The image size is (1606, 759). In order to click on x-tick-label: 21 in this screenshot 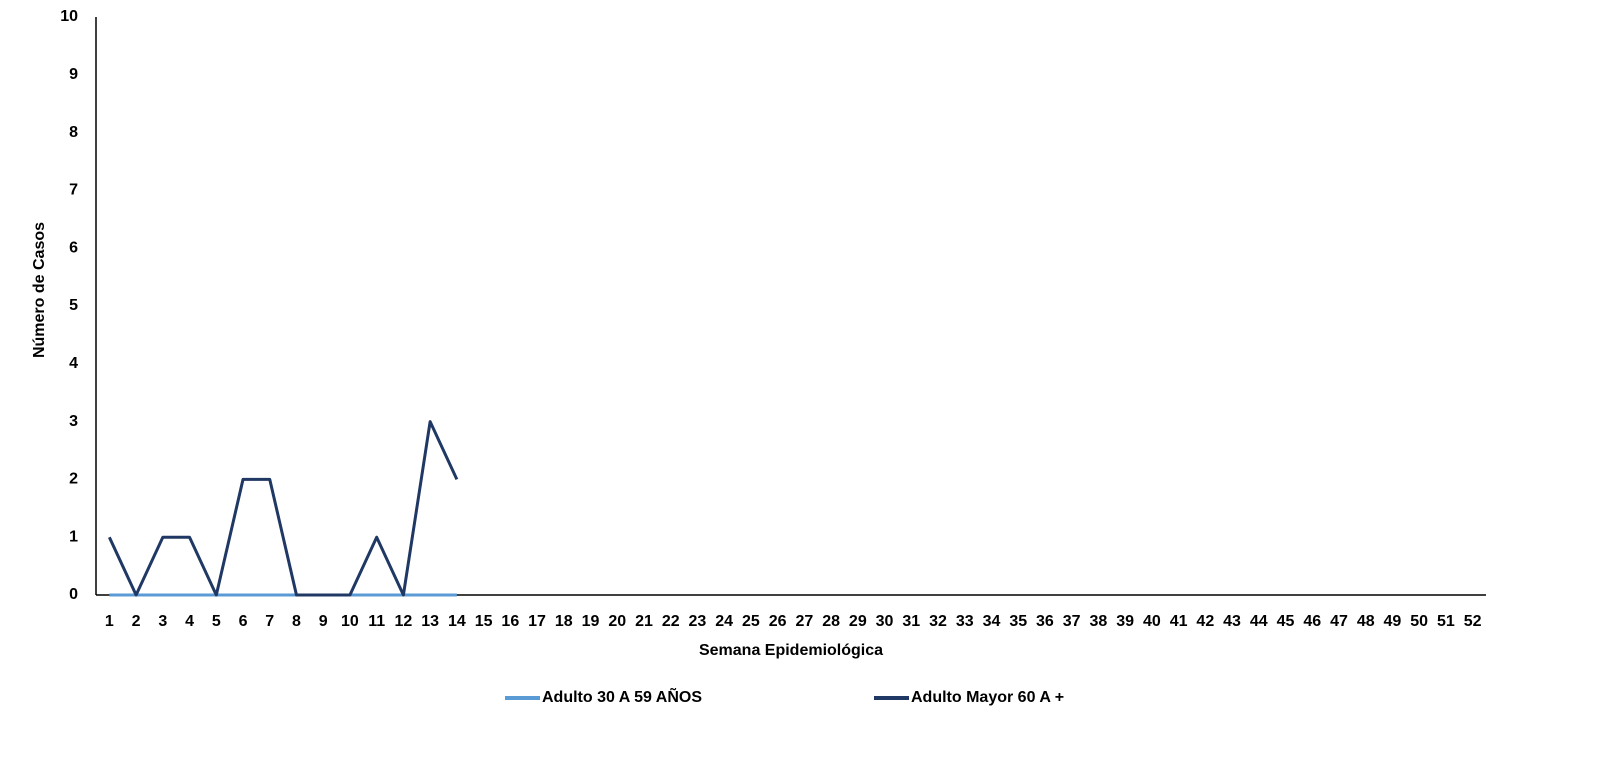, I will do `click(644, 621)`.